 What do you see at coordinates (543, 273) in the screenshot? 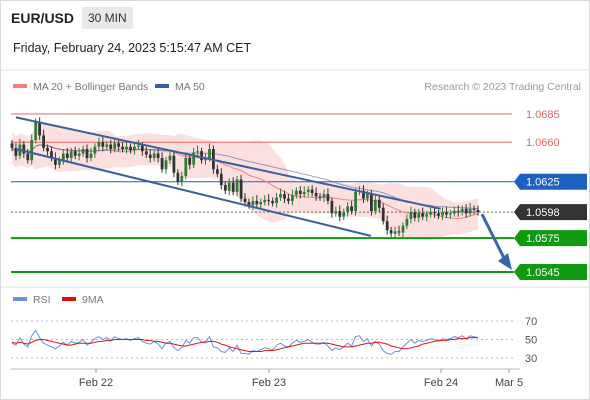
I see `price-level-label: 1.0545` at bounding box center [543, 273].